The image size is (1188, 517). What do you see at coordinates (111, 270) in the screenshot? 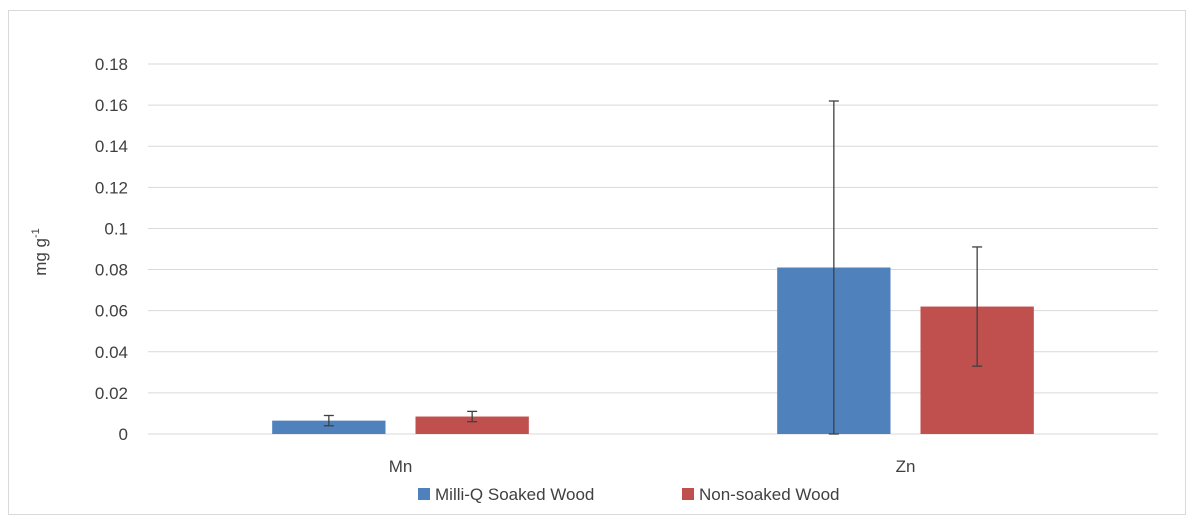
I see `y-tick-label: 0.08` at bounding box center [111, 270].